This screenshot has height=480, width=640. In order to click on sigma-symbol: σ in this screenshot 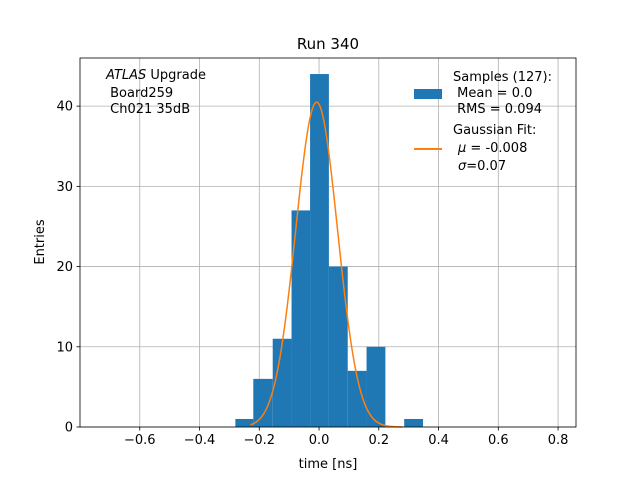, I will do `click(462, 166)`.